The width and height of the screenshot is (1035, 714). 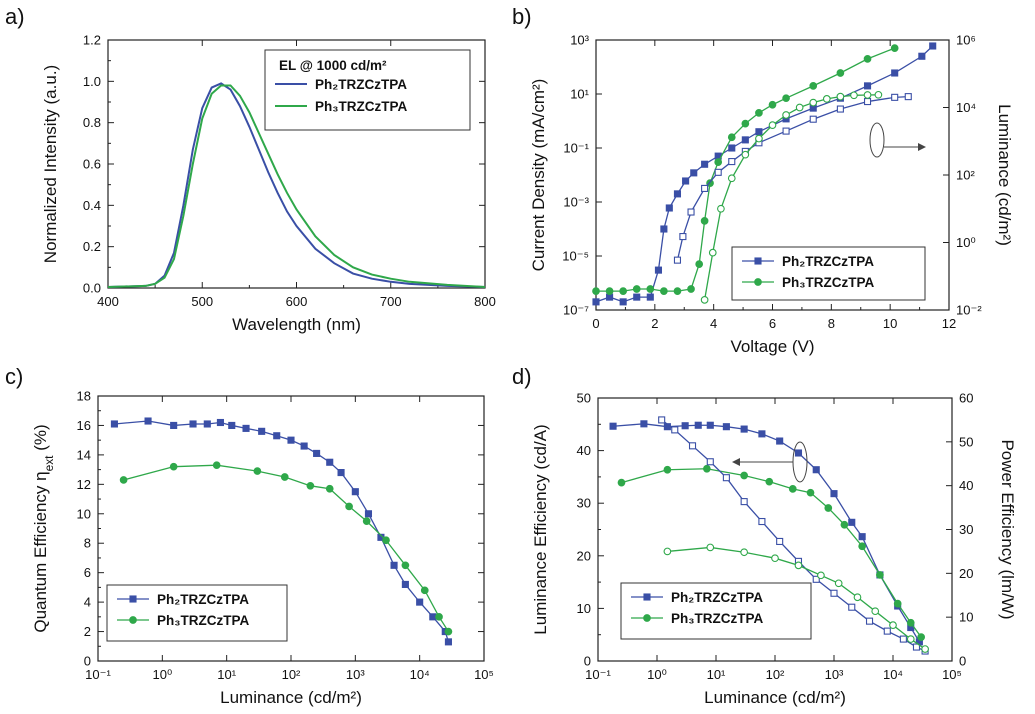 I want to click on y2-tick-label: 0, so click(x=962, y=661).